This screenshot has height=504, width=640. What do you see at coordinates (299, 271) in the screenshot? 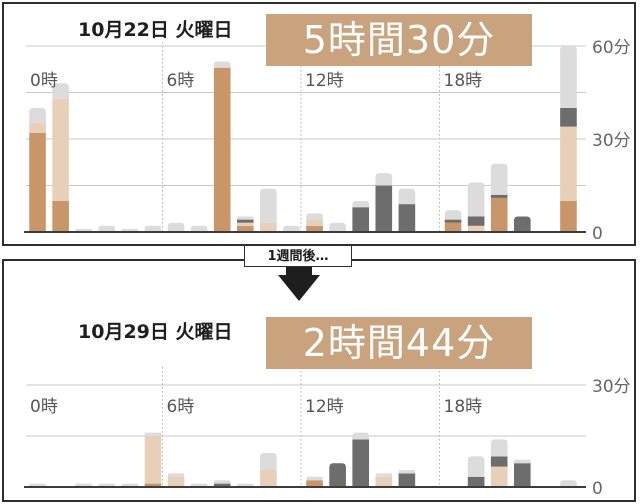
I see `down-arrow-icon` at bounding box center [299, 271].